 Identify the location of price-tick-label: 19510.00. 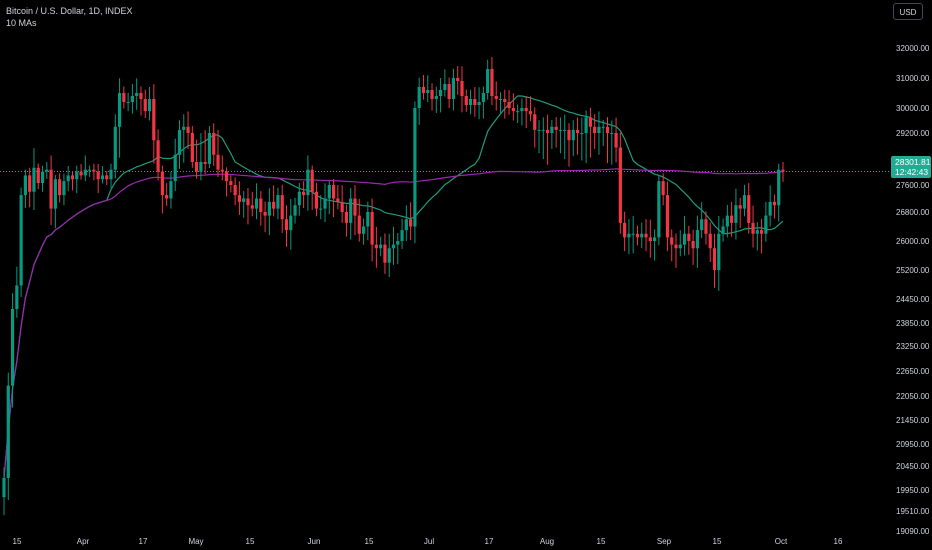
(913, 511).